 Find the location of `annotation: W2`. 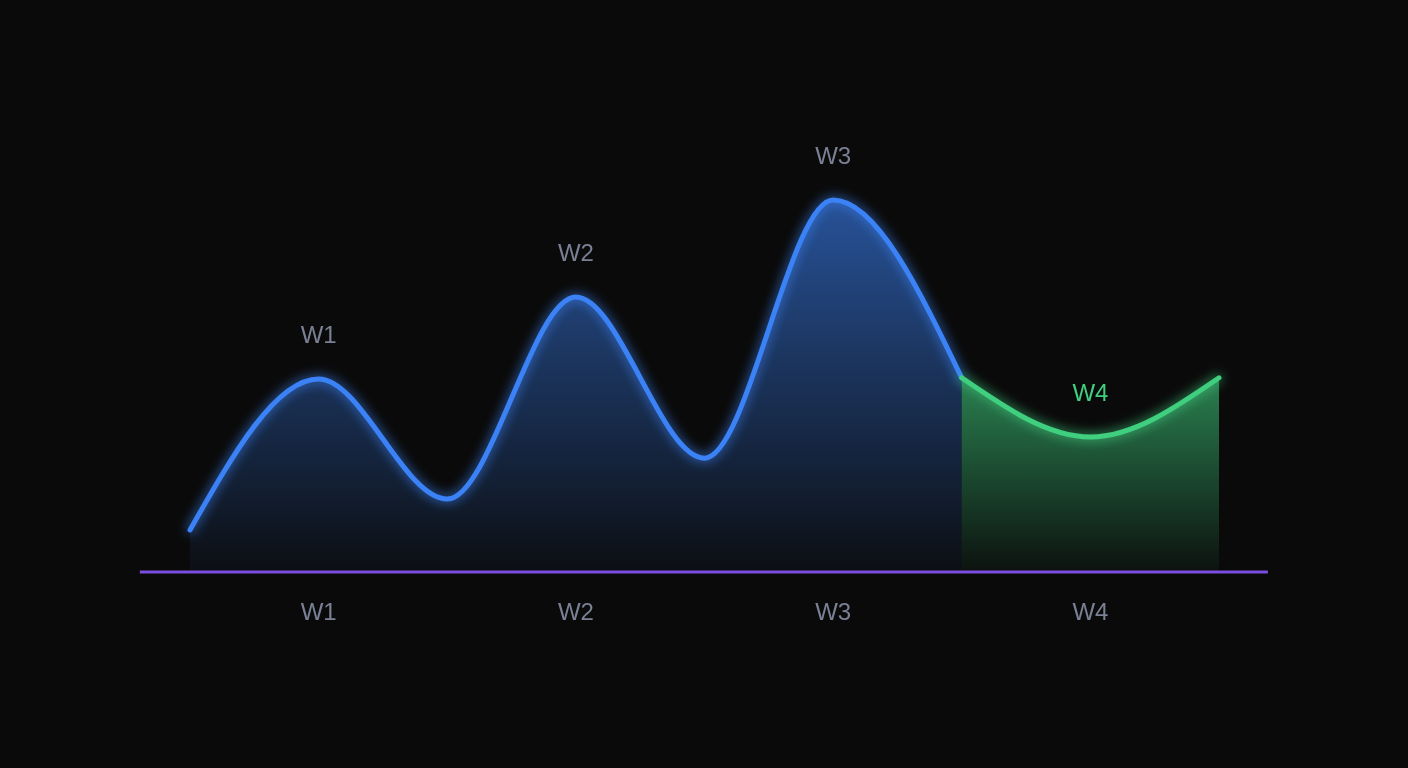

annotation: W2 is located at coordinates (575, 253).